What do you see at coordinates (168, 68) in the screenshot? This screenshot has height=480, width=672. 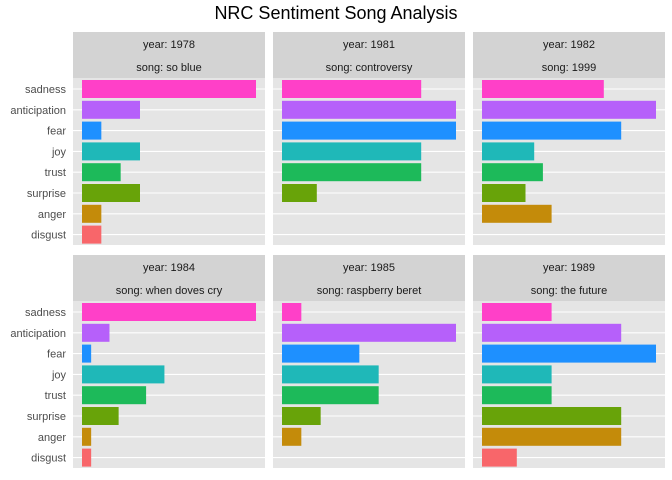 I see `facet-song-label: song: so blue` at bounding box center [168, 68].